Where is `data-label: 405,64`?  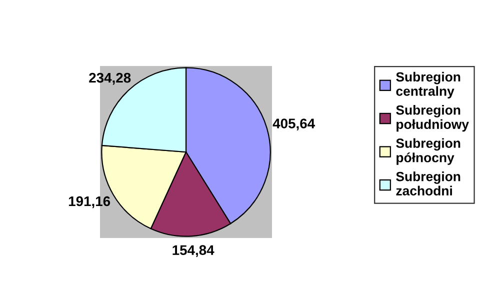
data-label: 405,64 is located at coordinates (293, 124).